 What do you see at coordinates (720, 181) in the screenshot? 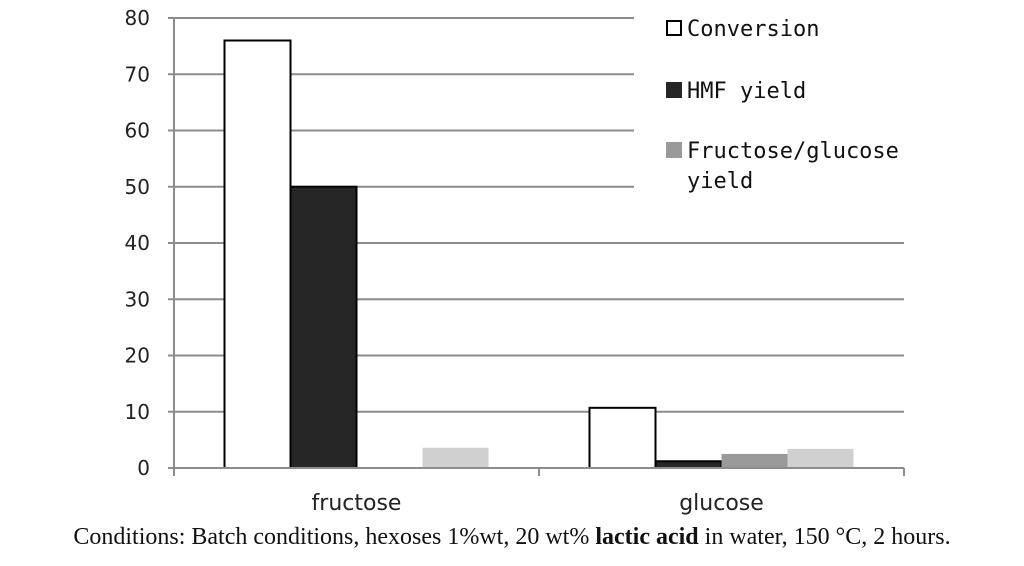
I see `legend-label-3-line-2: yield` at bounding box center [720, 181].